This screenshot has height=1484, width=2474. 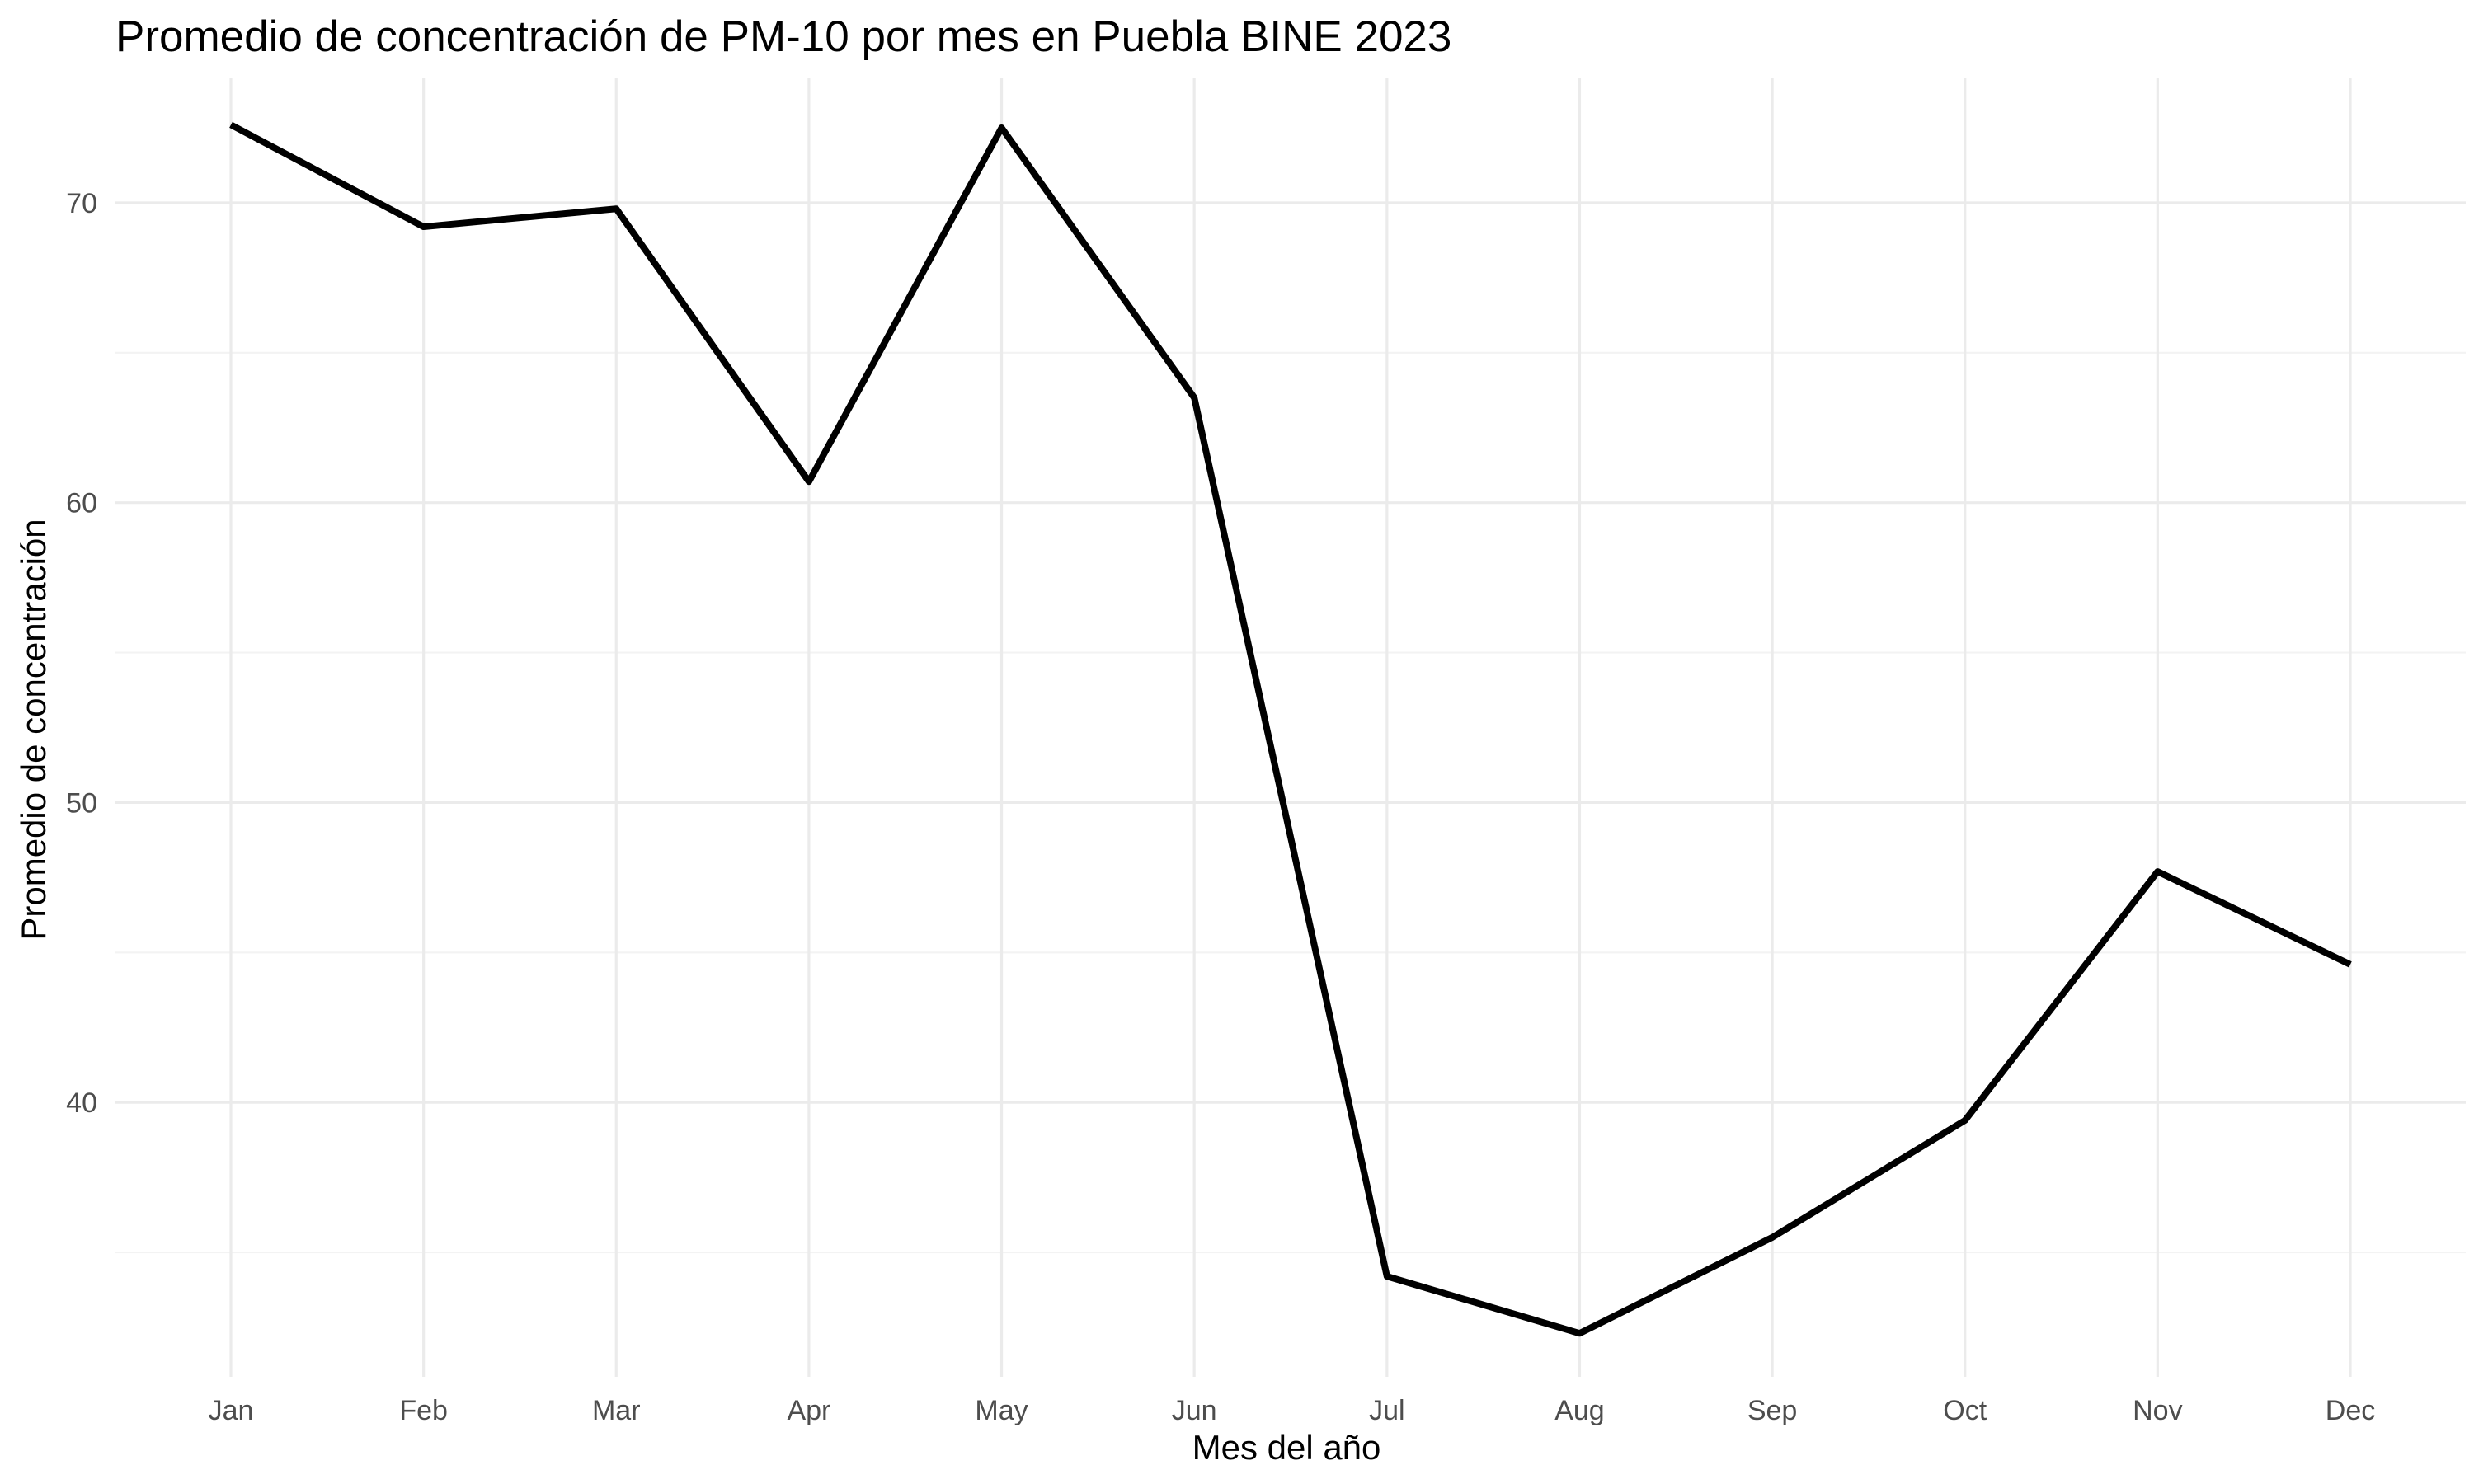 I want to click on x-tick-label: Oct, so click(x=1965, y=1410).